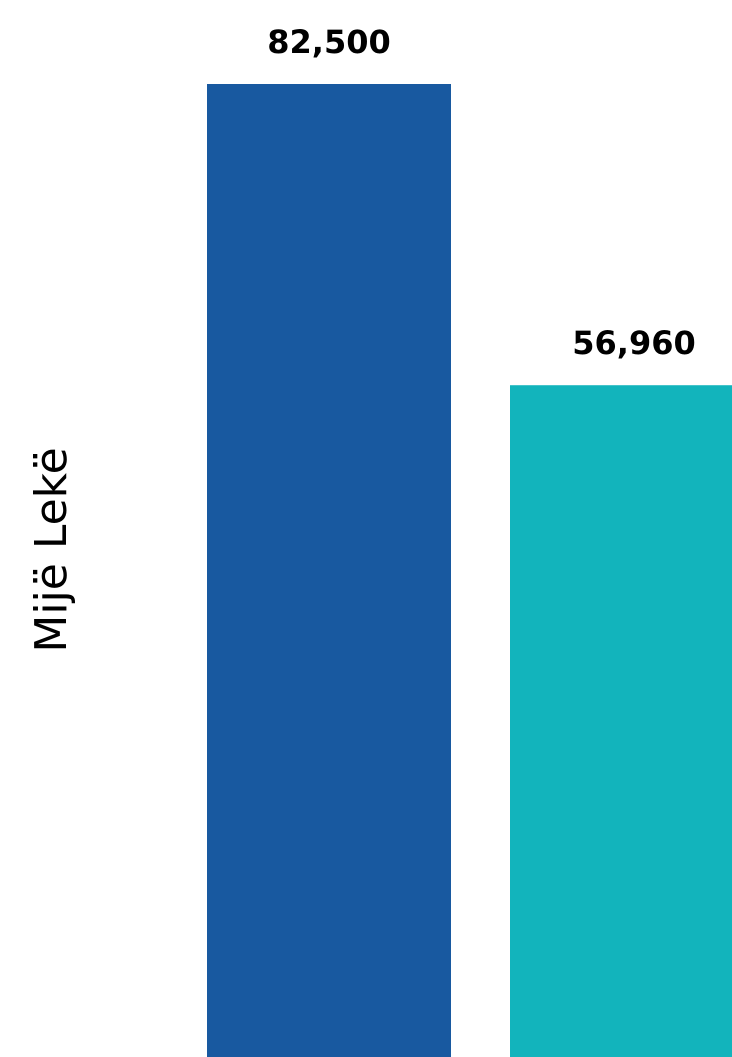 This screenshot has height=1057, width=732. What do you see at coordinates (51, 549) in the screenshot?
I see `y-axis-title: Mijë Lekë` at bounding box center [51, 549].